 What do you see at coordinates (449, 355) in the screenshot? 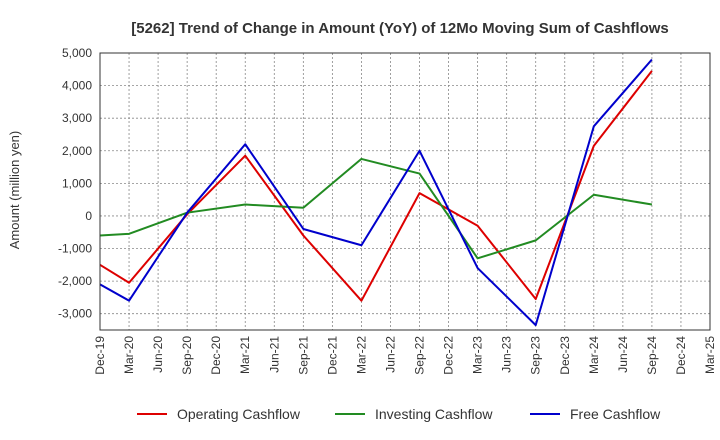
I see `x-tick-label: Dec-22` at bounding box center [449, 355].